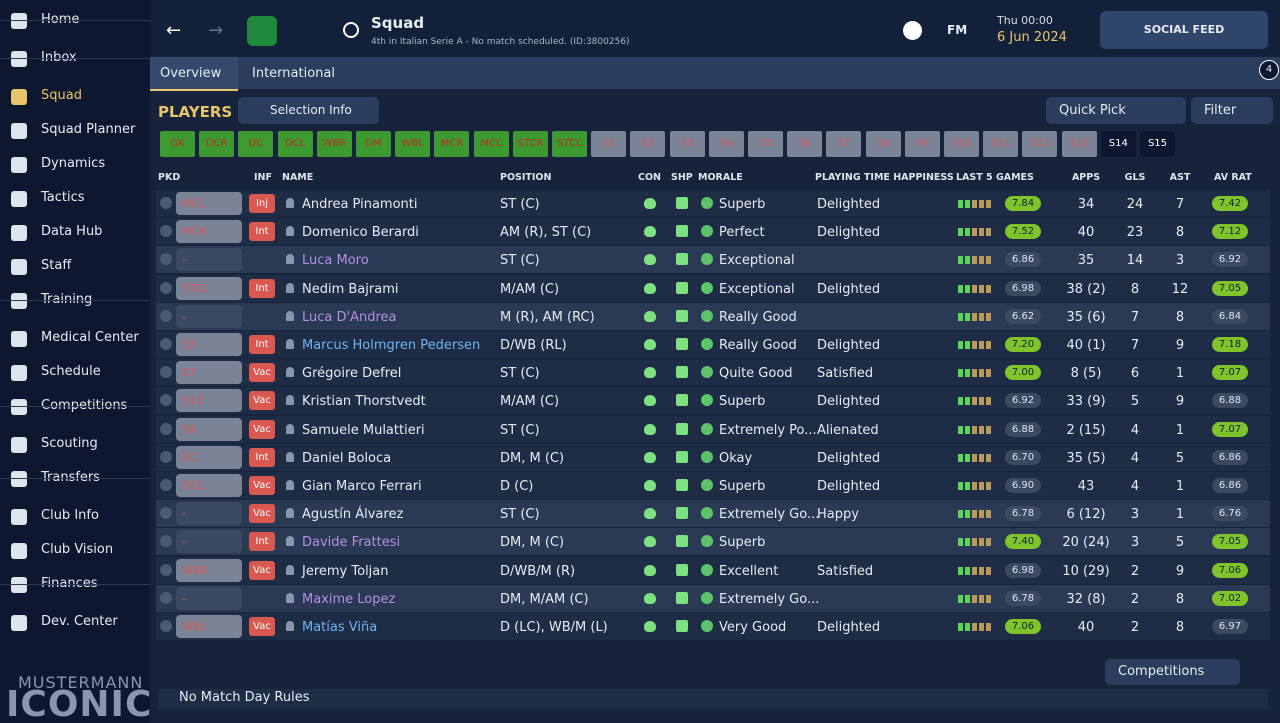 The height and width of the screenshot is (723, 1280). Describe the element at coordinates (69, 443) in the screenshot. I see `nav-item: Scouting` at that location.